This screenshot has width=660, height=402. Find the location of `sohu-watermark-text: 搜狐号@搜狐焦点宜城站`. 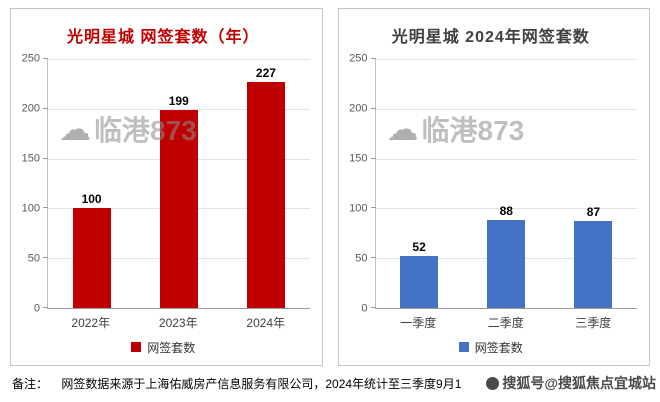

sohu-watermark-text: 搜狐号@搜狐焦点宜城站 is located at coordinates (579, 383).